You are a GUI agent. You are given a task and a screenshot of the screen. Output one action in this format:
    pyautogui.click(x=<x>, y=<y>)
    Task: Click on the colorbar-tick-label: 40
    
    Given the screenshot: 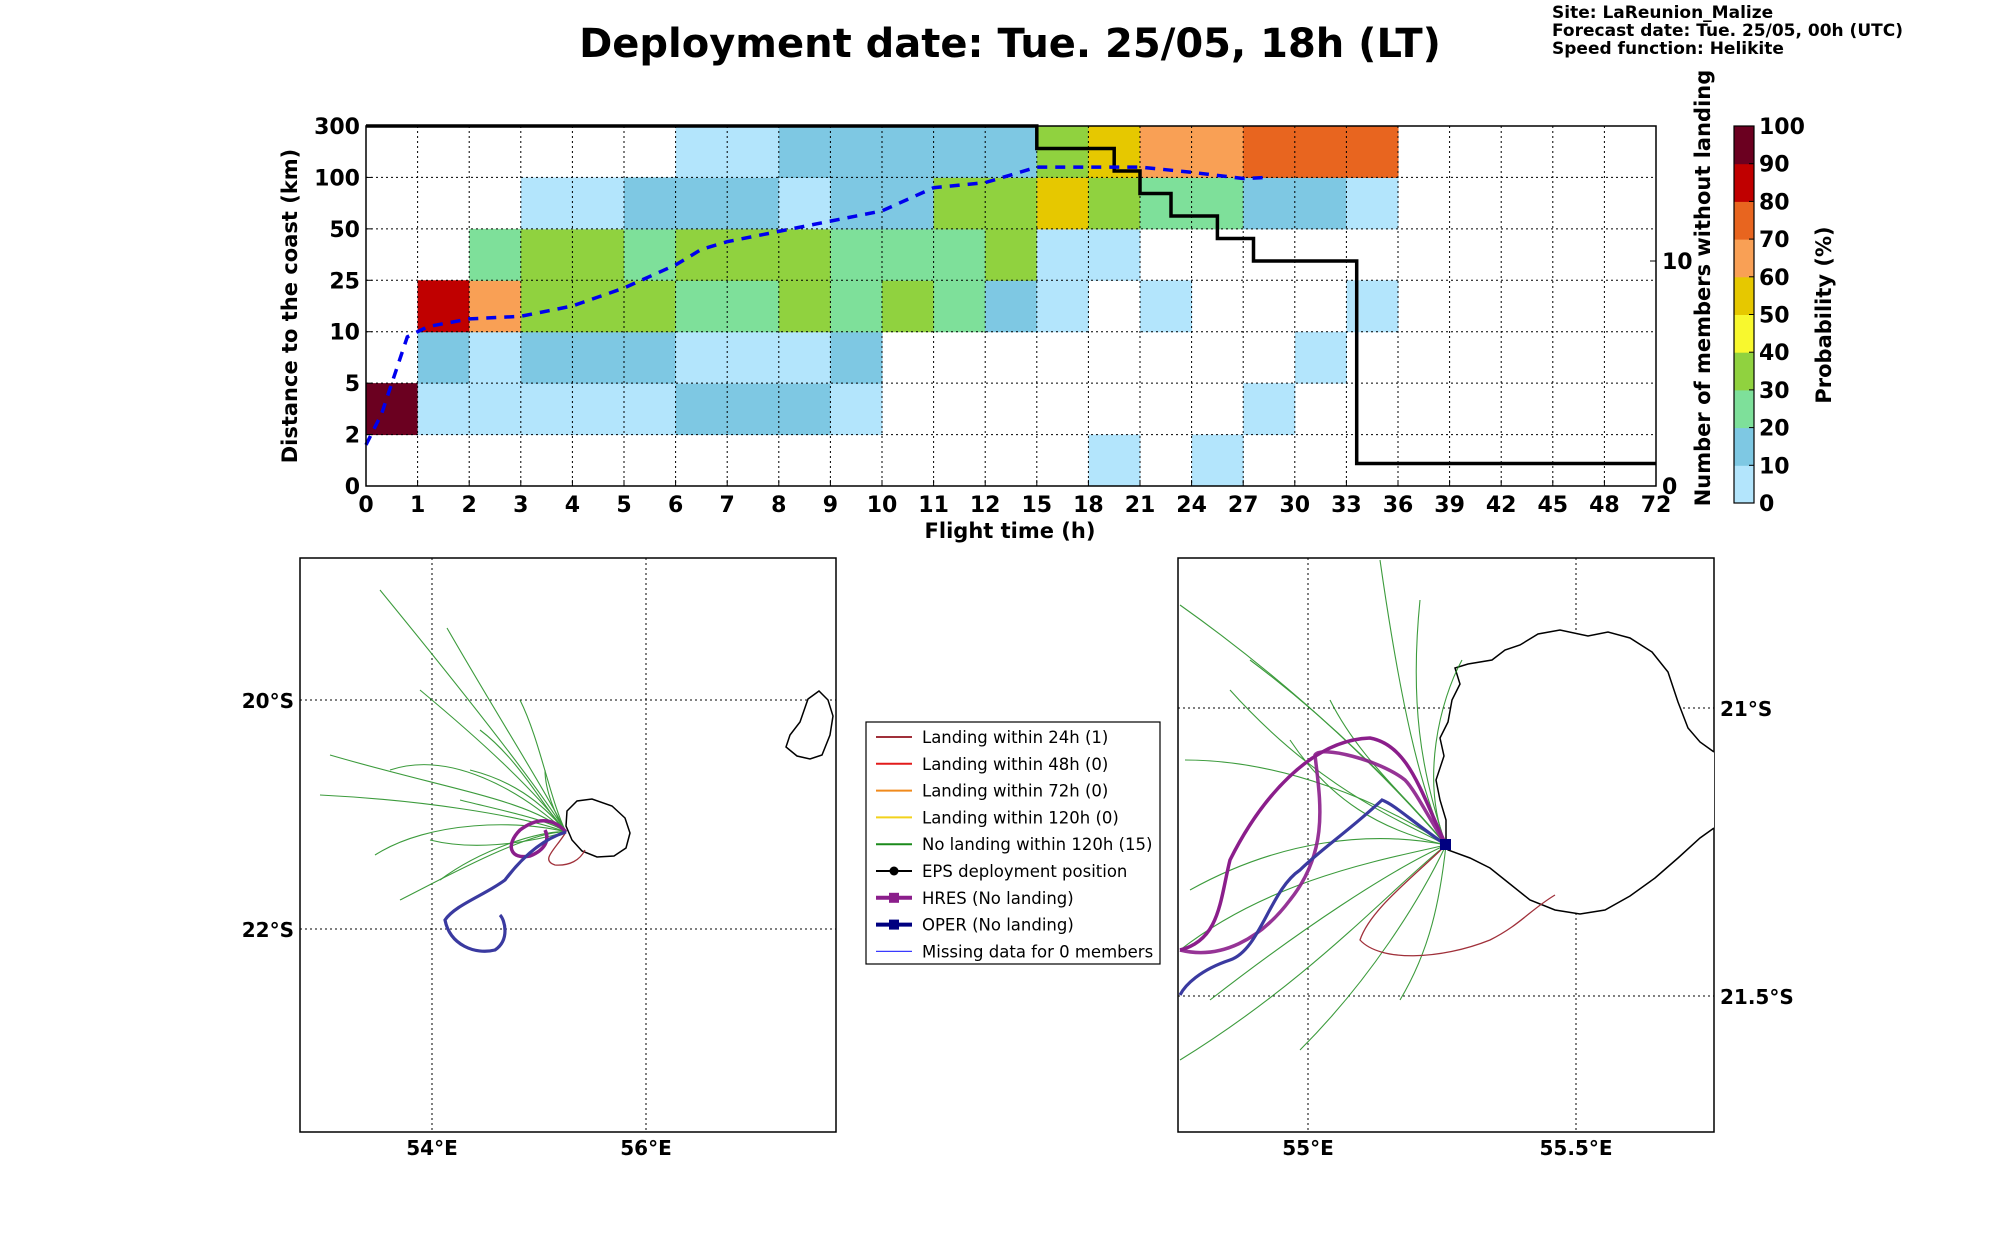 What is the action you would take?
    pyautogui.click(x=1774, y=353)
    